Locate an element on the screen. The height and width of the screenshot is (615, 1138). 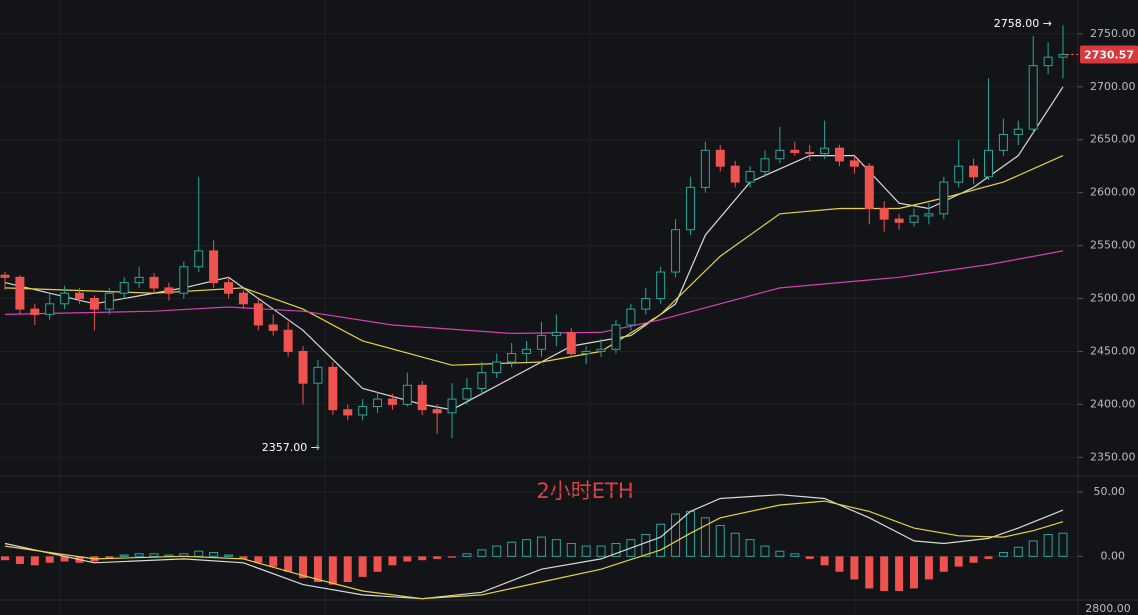
y-tick-label: 2550.00 is located at coordinates (1113, 245).